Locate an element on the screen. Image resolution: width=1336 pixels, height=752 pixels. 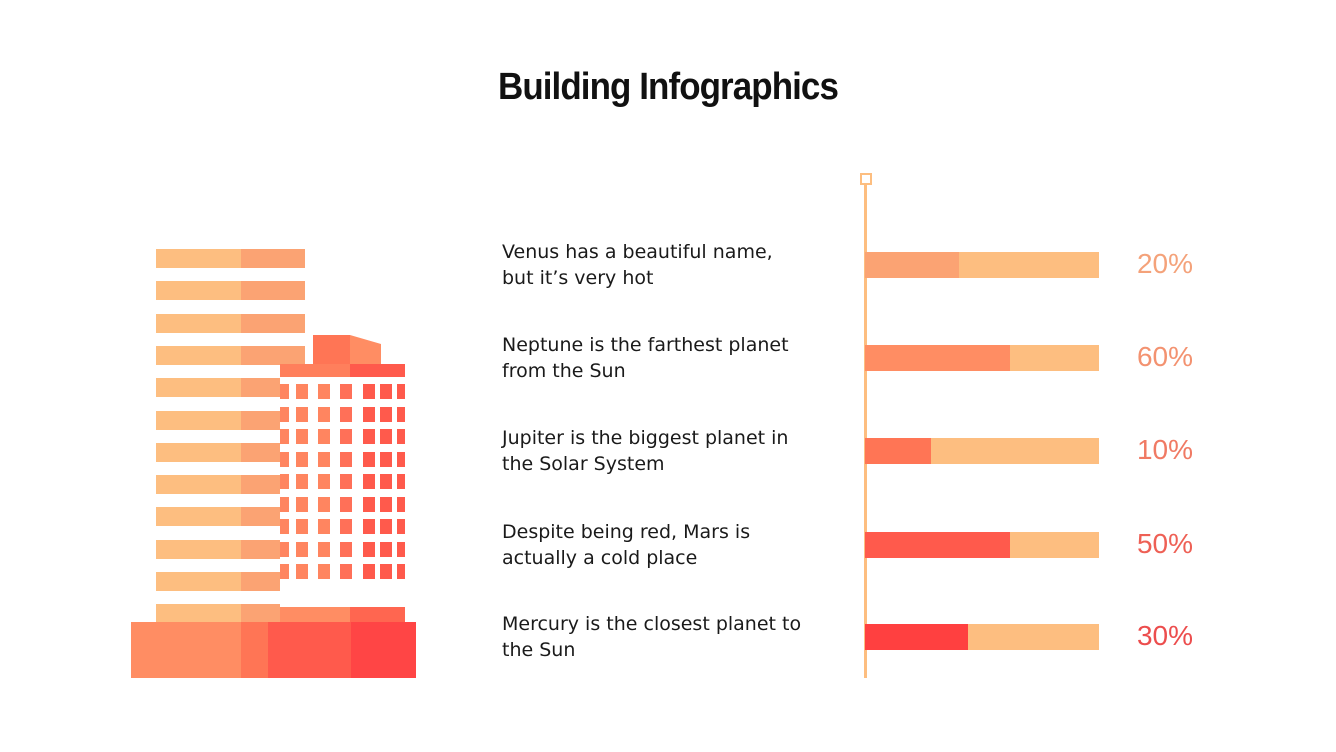
description-line: but it’s very hot is located at coordinates (578, 278).